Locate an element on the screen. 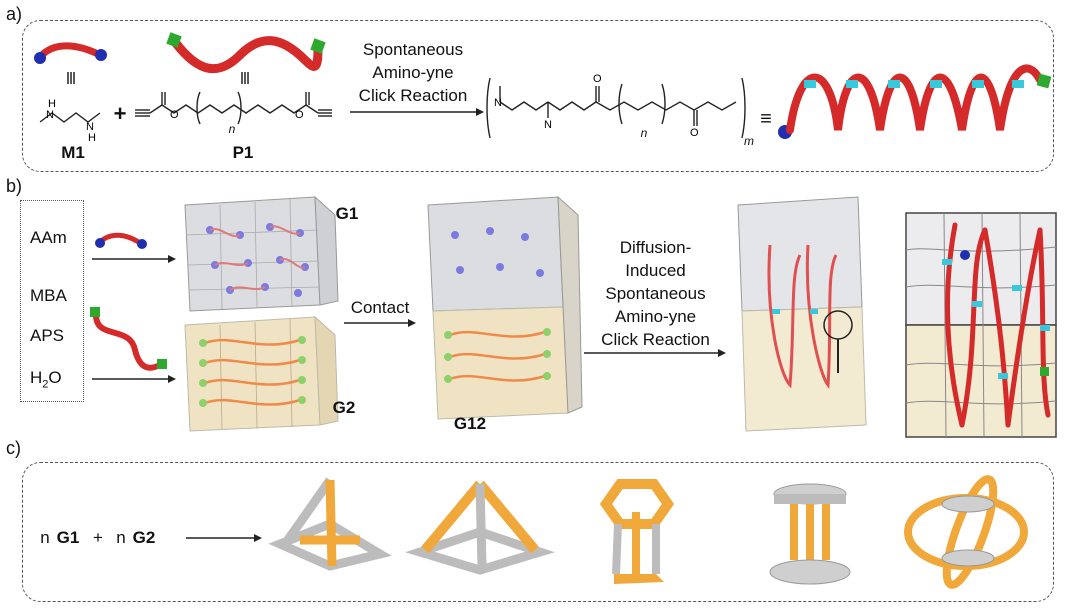  n-subscript-product: n is located at coordinates (644, 133).